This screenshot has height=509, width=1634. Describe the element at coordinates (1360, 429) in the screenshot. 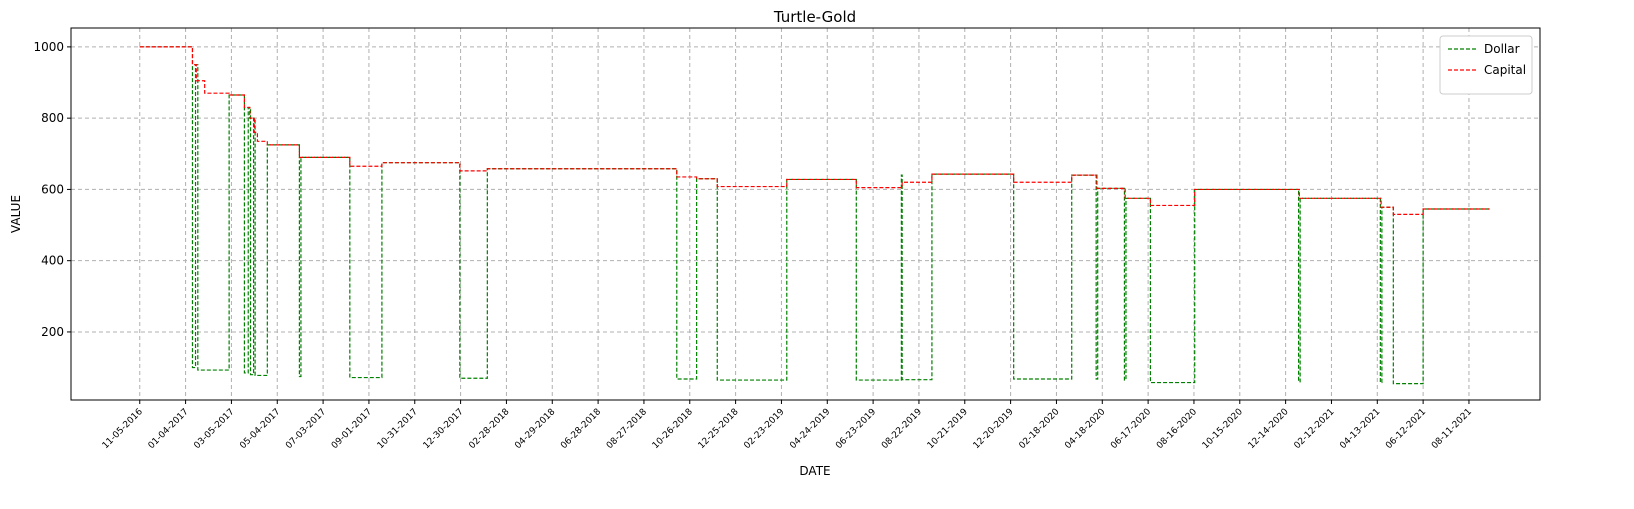

I see `x-tick-label: 04-13-2021` at that location.